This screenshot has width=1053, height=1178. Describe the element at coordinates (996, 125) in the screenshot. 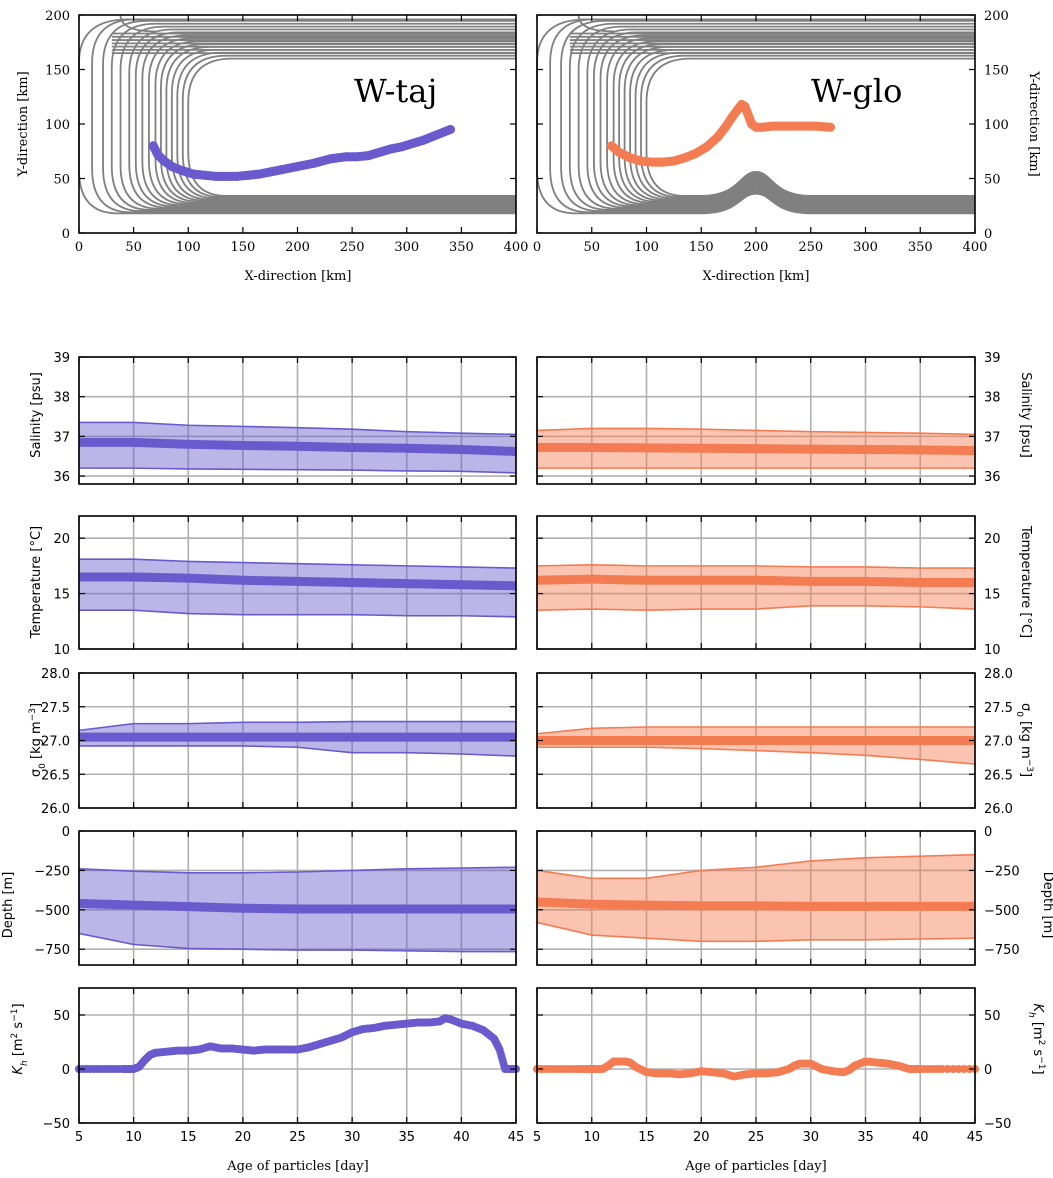

I see `y-tick-label: 100` at that location.